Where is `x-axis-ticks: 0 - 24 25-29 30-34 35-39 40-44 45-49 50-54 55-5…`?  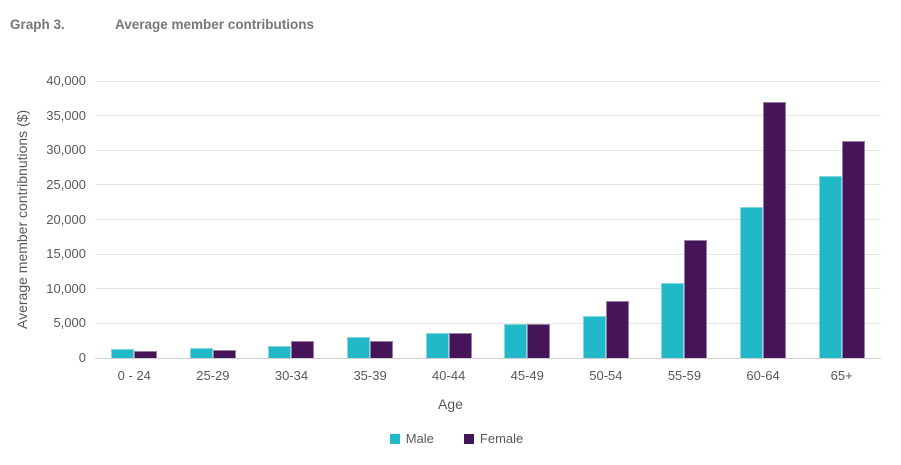
x-axis-ticks: 0 - 24 25-29 30-34 35-39 40-44 45-49 50-54 55-5… is located at coordinates (488, 375).